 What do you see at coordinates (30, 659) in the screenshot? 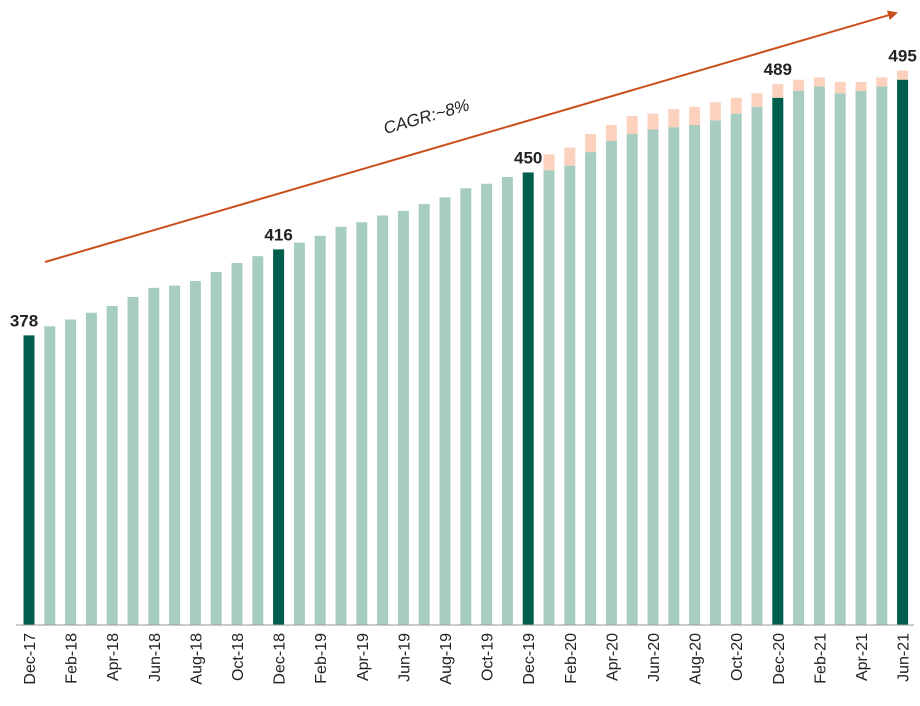
I see `x-tick-label: Dec-17` at bounding box center [30, 659].